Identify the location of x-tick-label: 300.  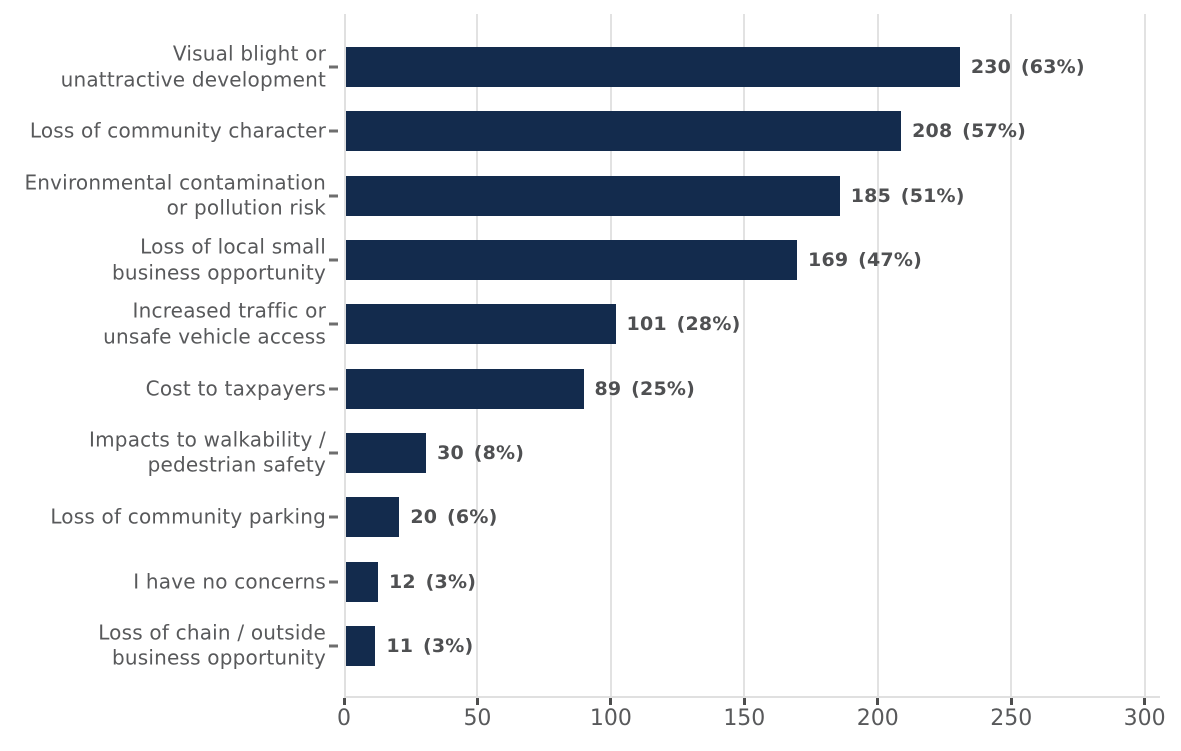
(1144, 718).